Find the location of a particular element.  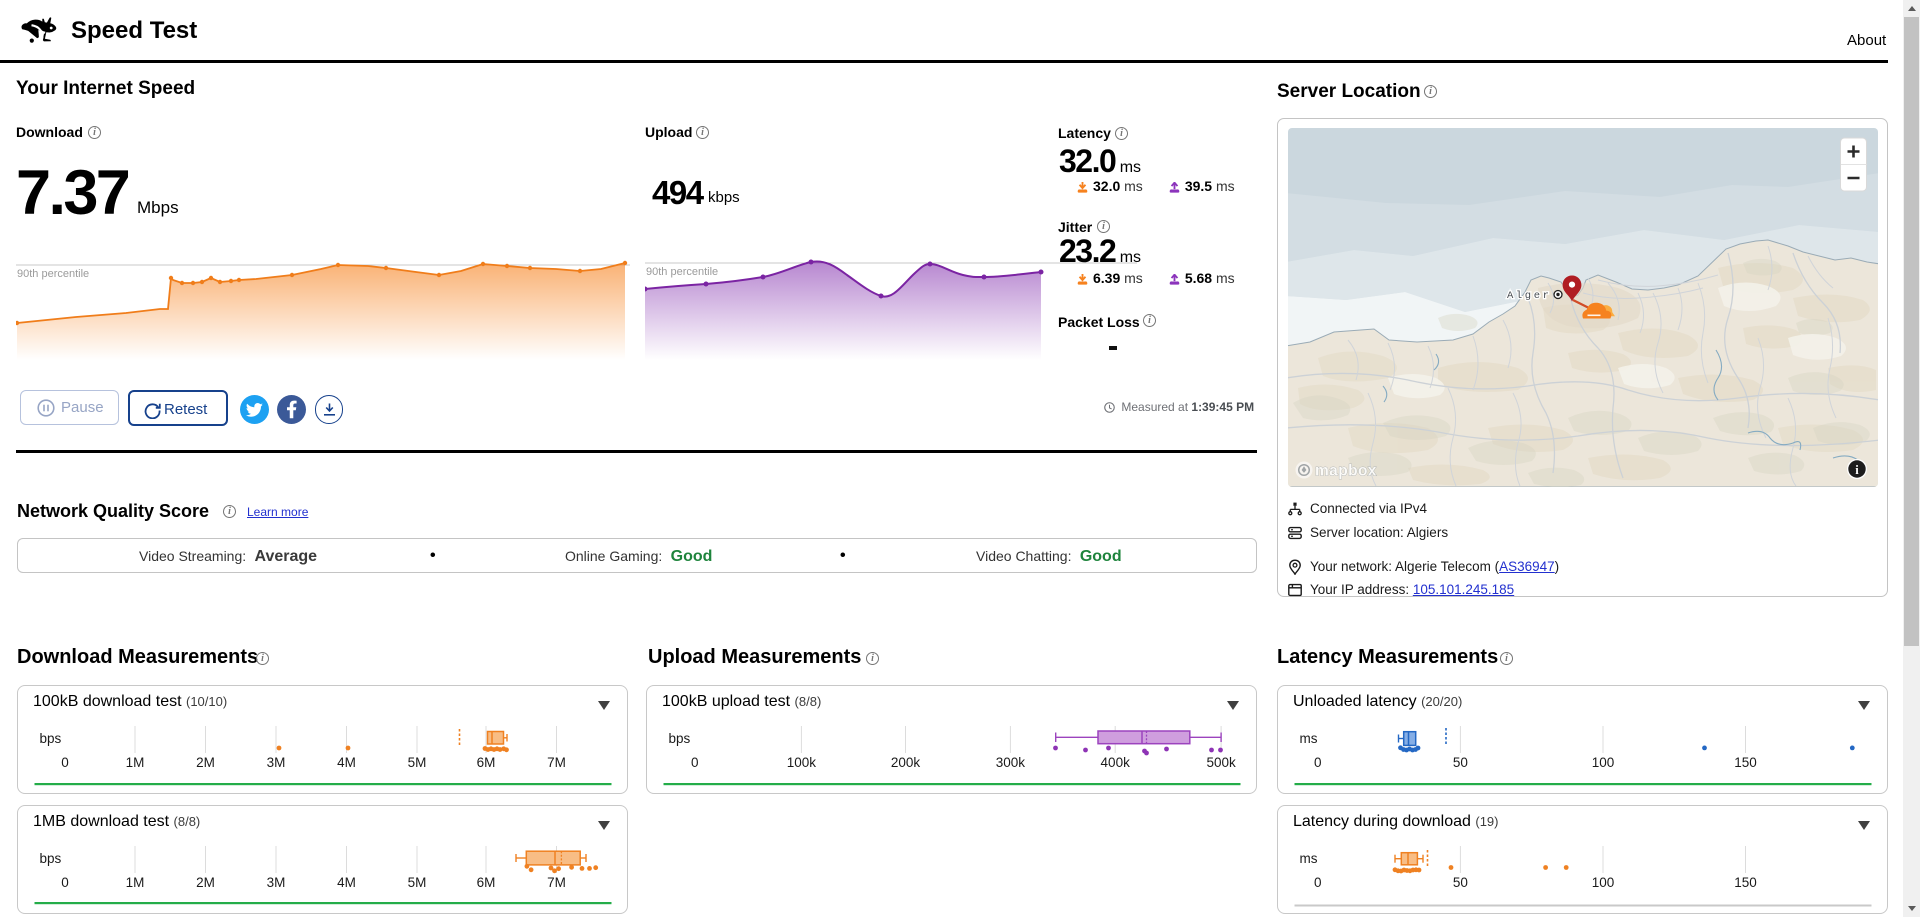

svg-text: 500k is located at coordinates (1221, 762).